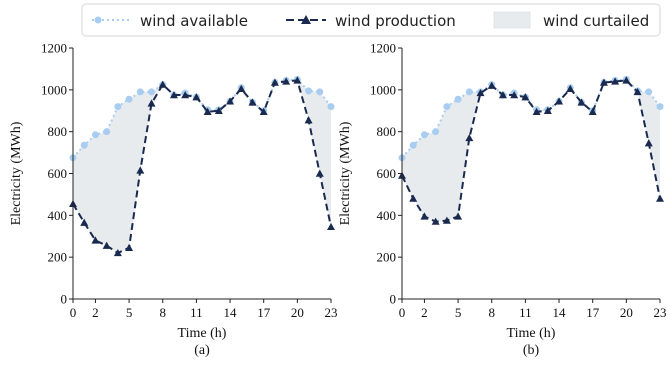  I want to click on x-tick-label: 20, so click(297, 312).